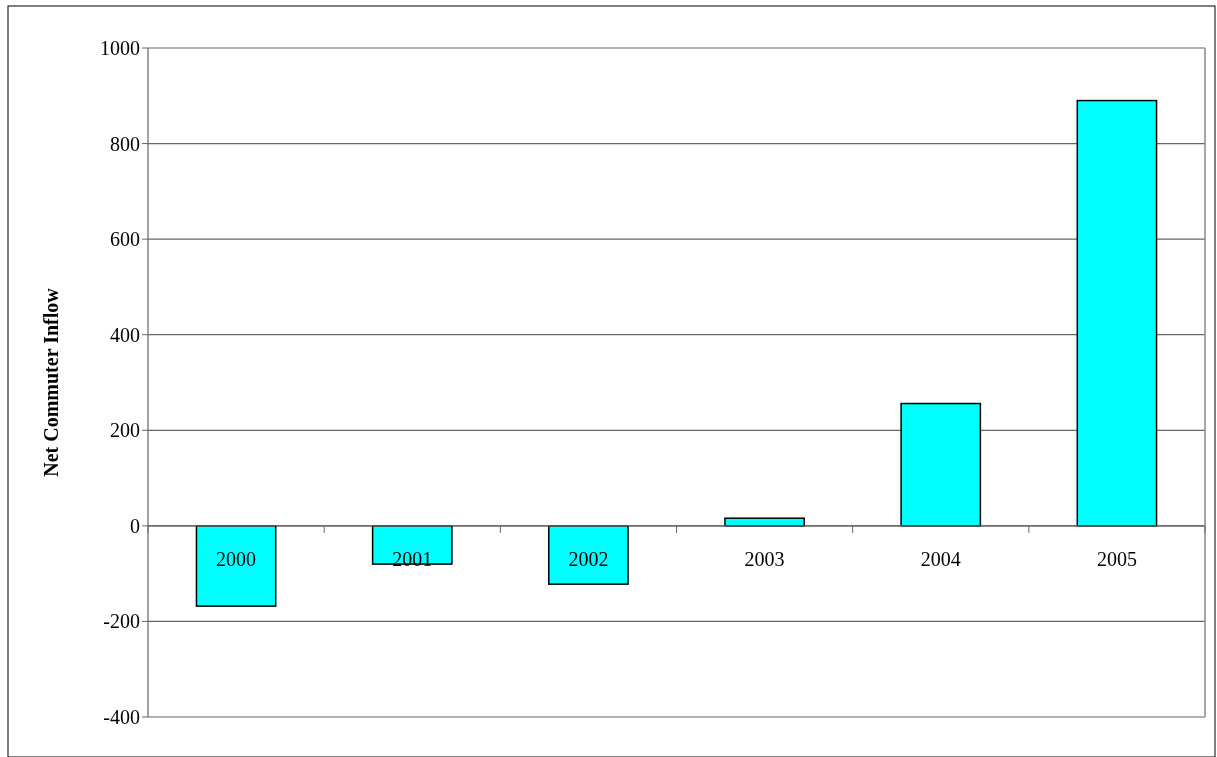 This screenshot has width=1217, height=757. I want to click on x-tick-label: 2002, so click(588, 558).